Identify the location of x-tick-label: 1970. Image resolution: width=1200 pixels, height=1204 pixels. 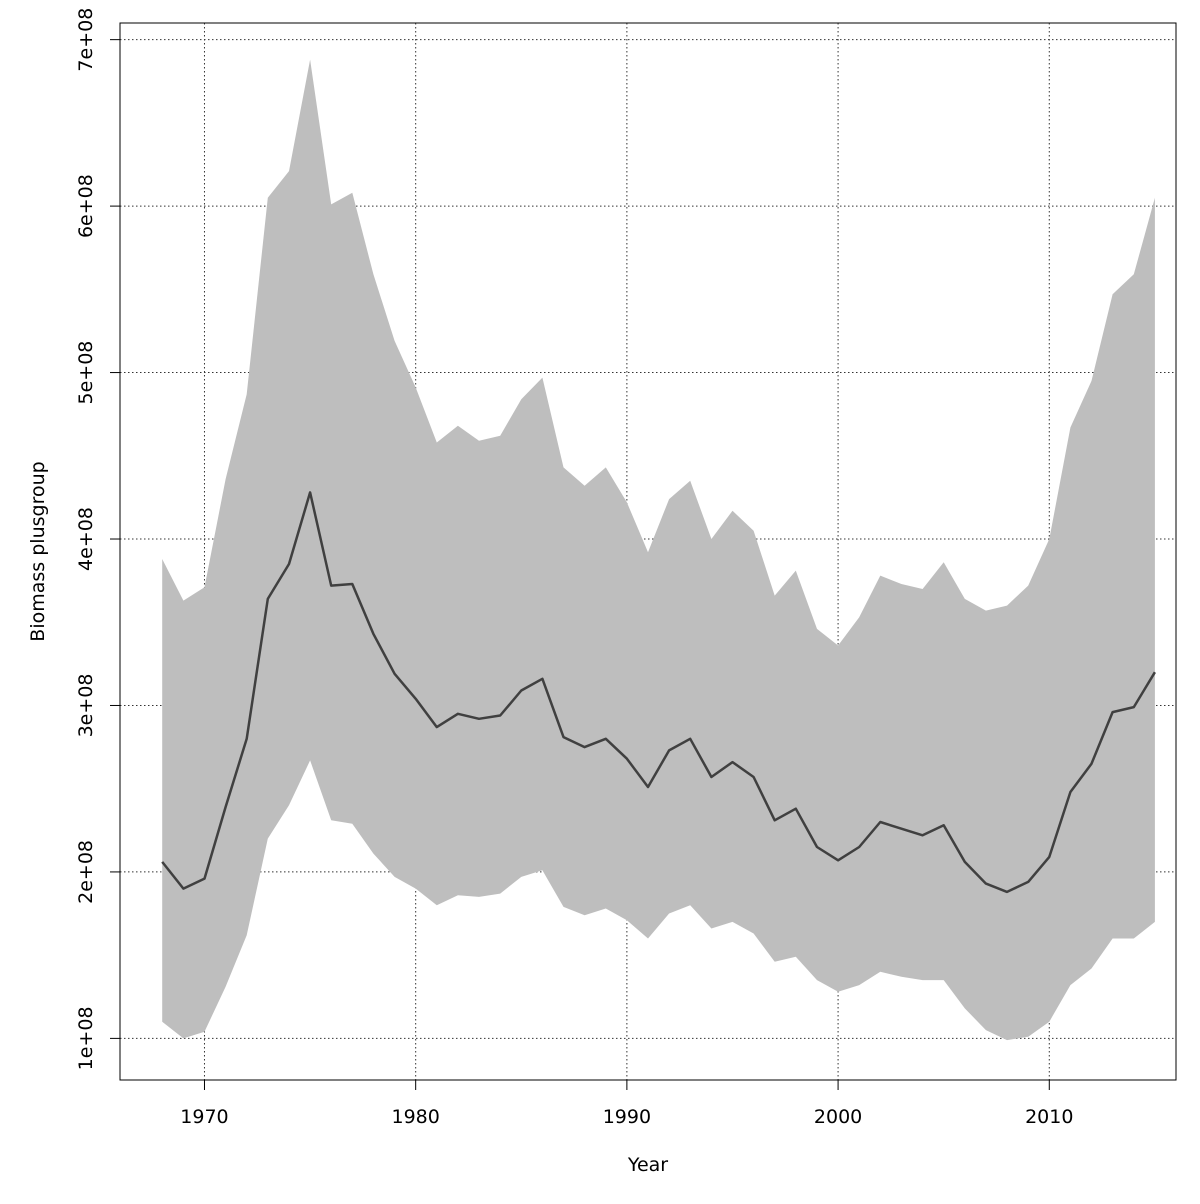
(204, 1117).